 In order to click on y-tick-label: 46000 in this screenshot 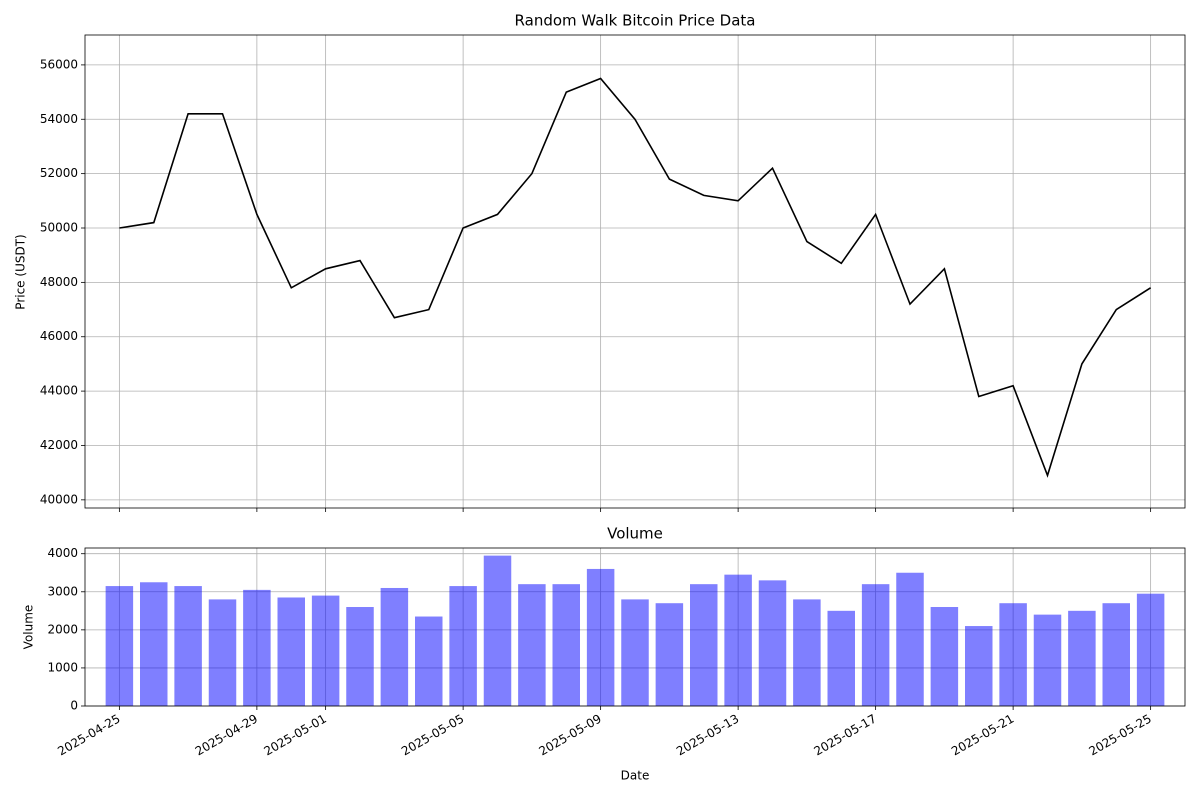, I will do `click(59, 336)`.